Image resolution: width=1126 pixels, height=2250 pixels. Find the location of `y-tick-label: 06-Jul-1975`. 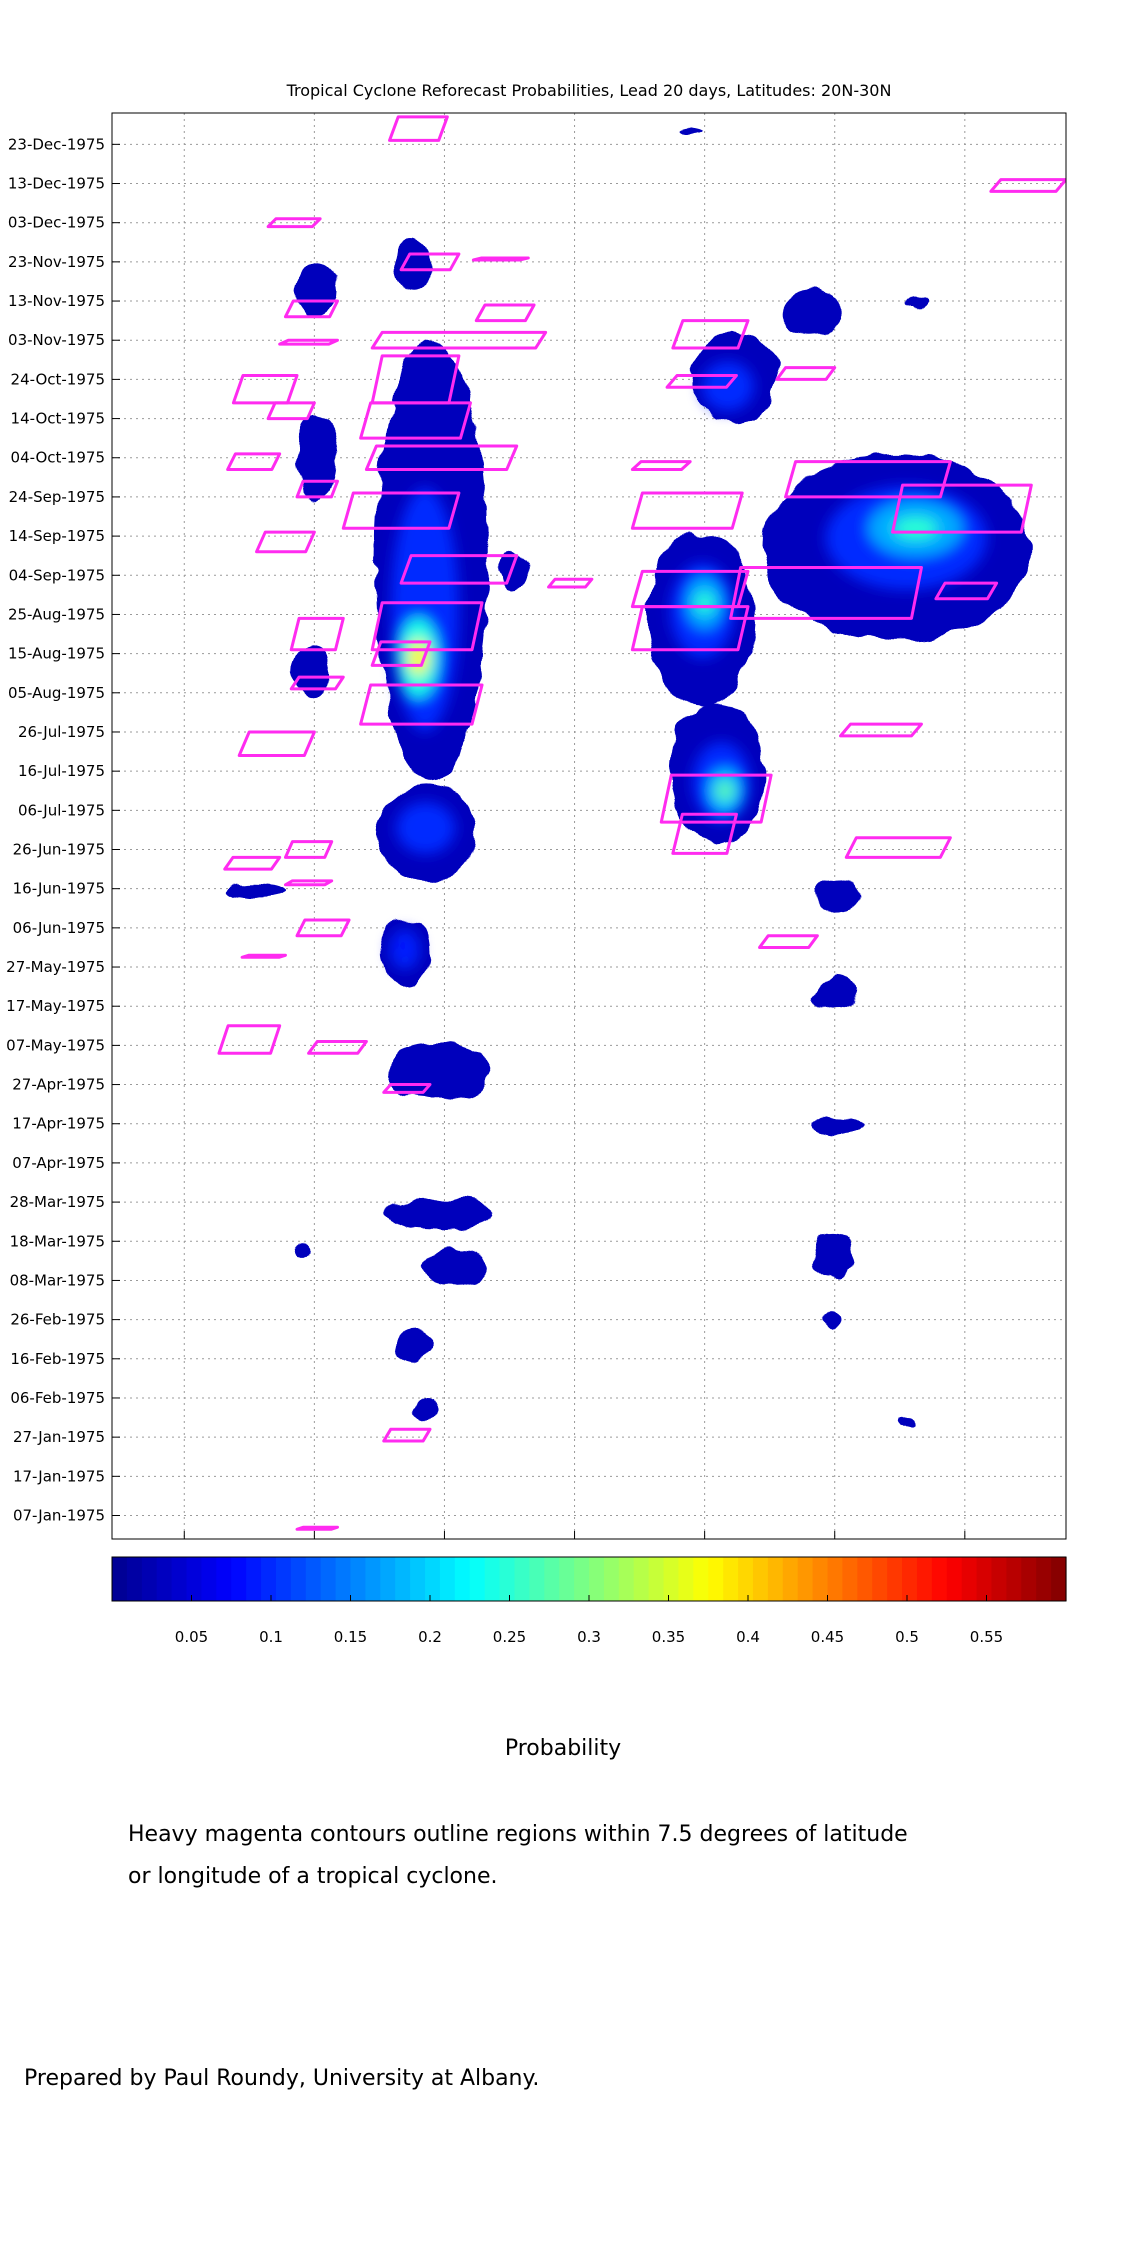

y-tick-label: 06-Jul-1975 is located at coordinates (61, 810).